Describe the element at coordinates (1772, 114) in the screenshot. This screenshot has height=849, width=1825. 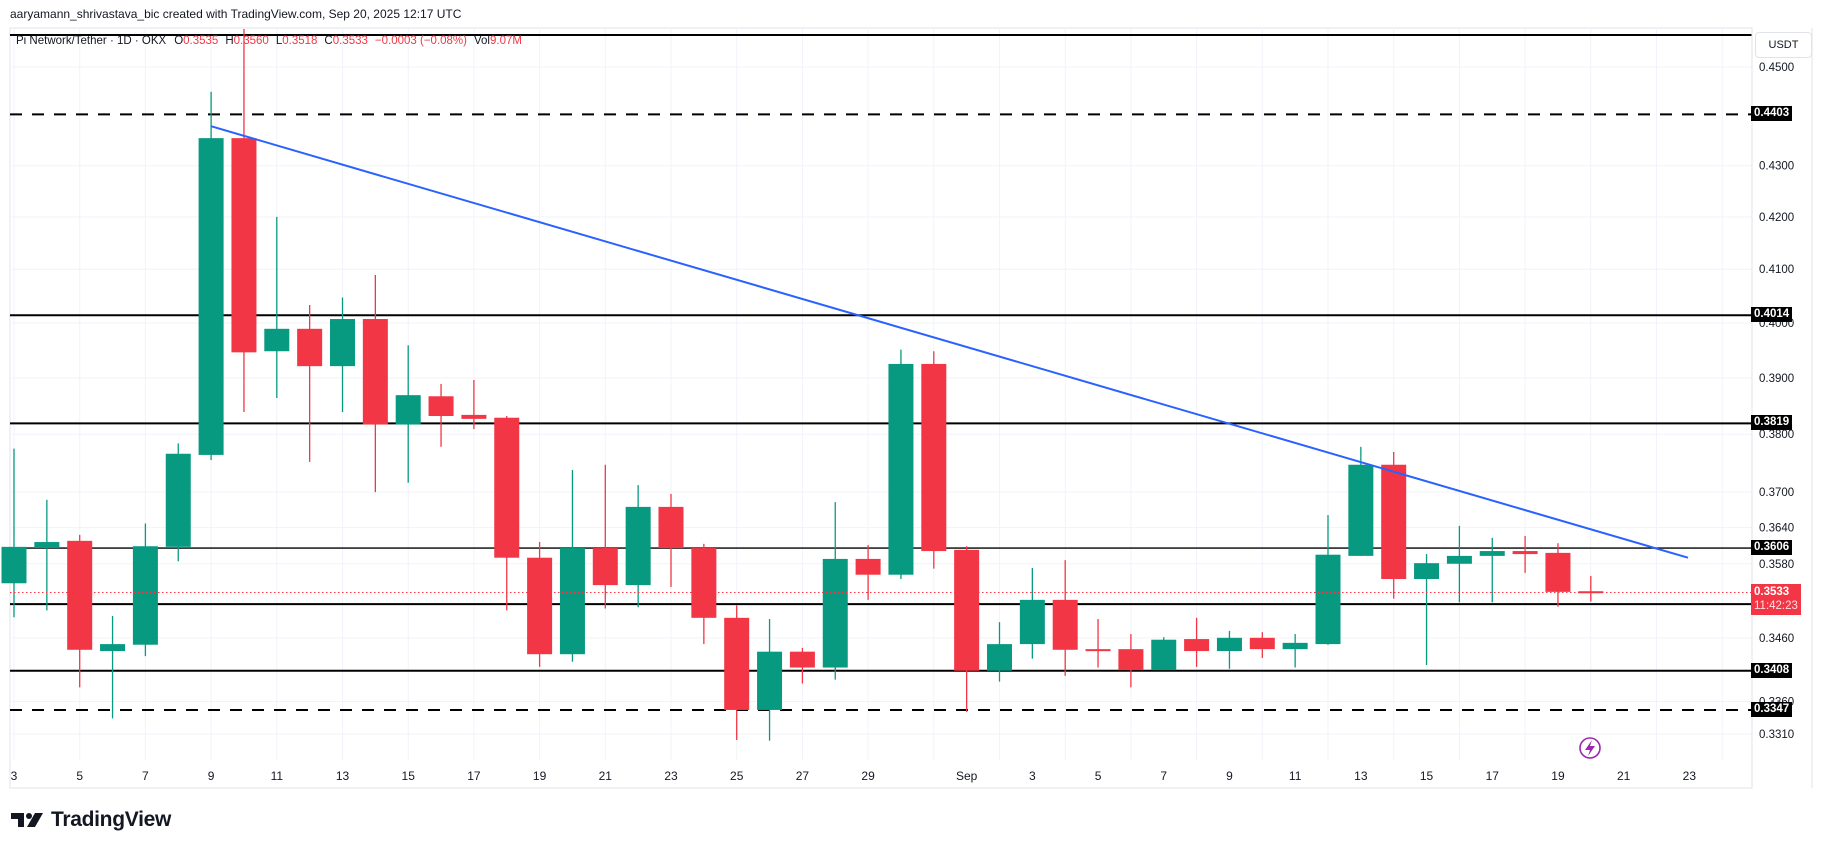
I see `level-price-tag: 0.4403` at that location.